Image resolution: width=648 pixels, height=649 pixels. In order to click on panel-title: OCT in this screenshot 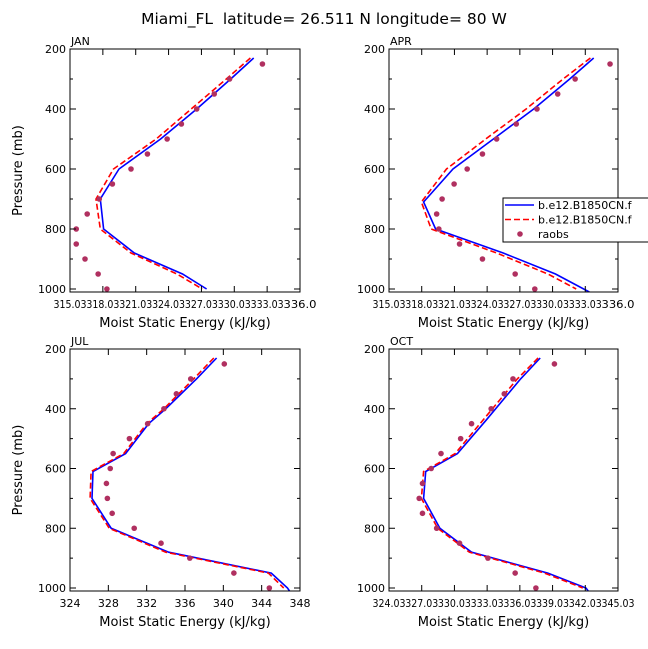, I will do `click(401, 341)`.